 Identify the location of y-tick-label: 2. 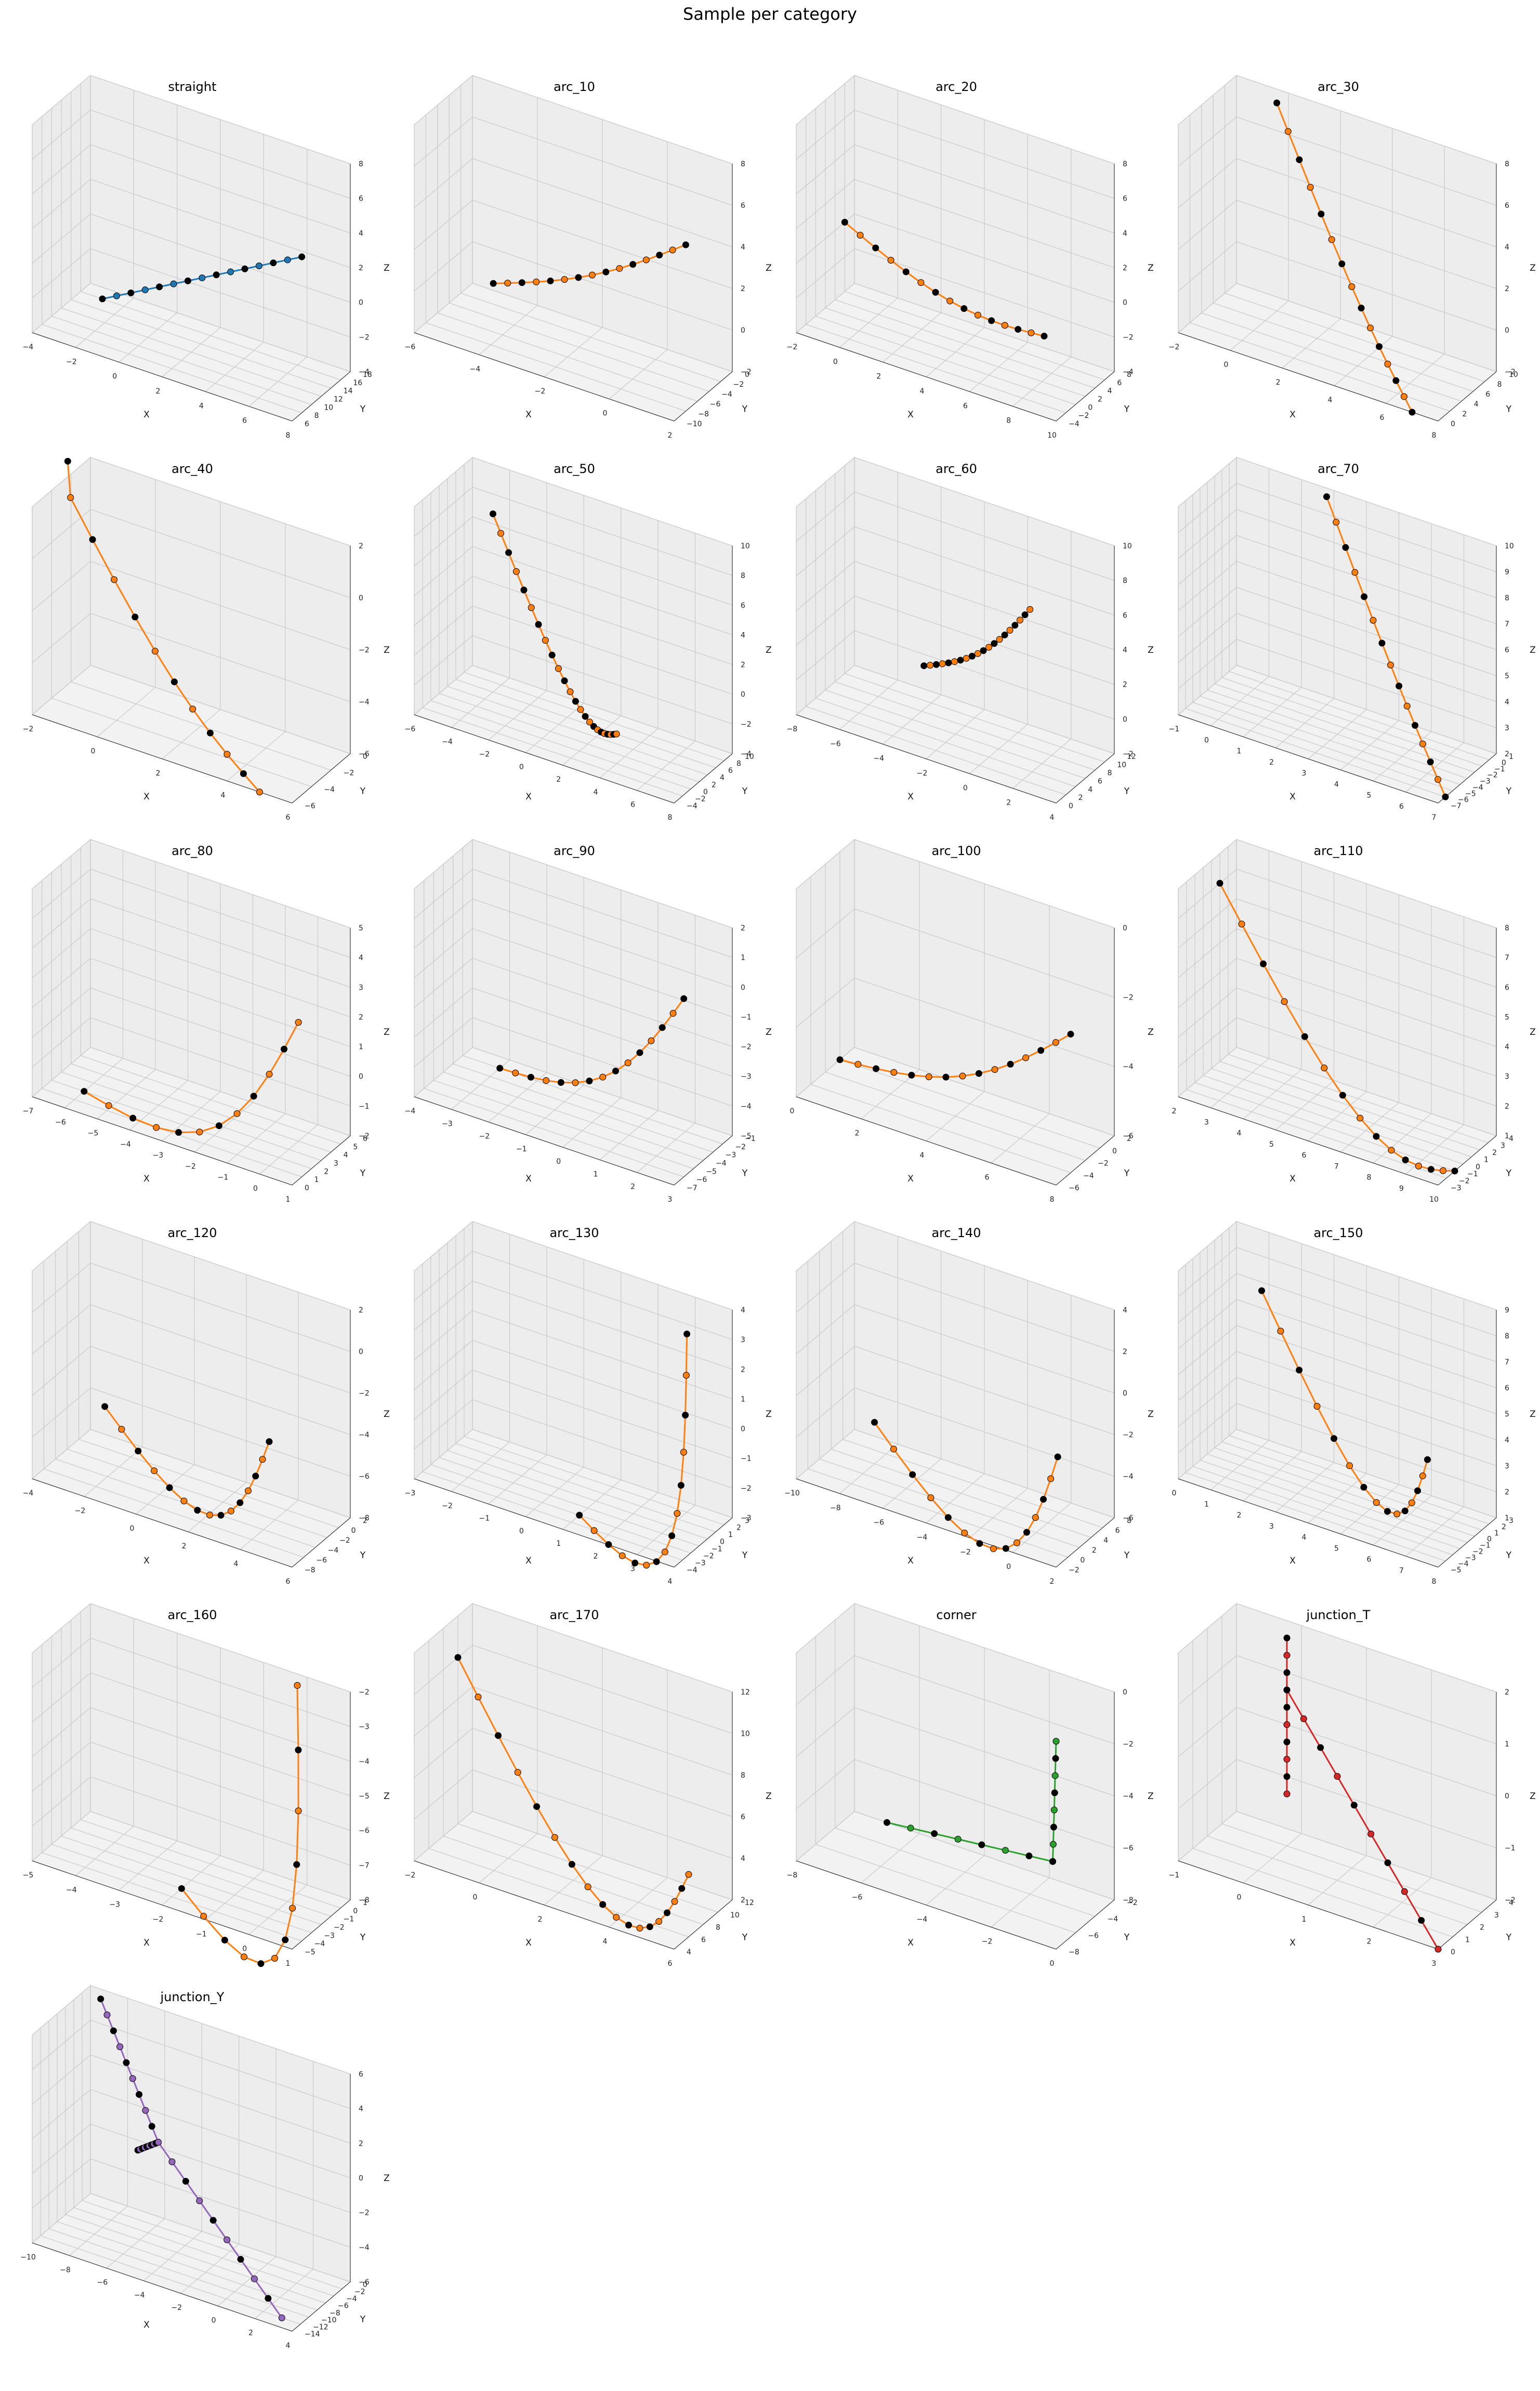
(714, 785).